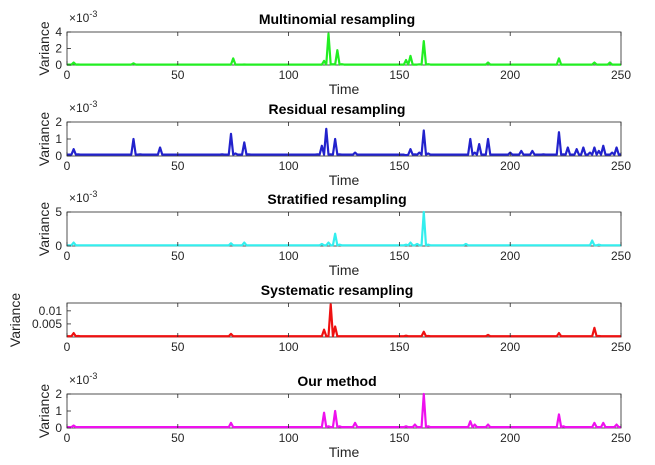 Image resolution: width=655 pixels, height=465 pixels. What do you see at coordinates (58, 212) in the screenshot?
I see `y-tick-label: 5` at bounding box center [58, 212].